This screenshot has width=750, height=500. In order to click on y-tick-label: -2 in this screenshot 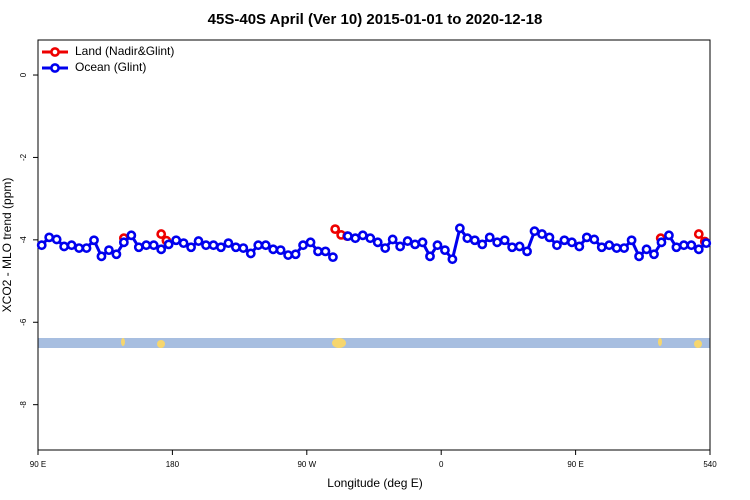, I will do `click(23, 157)`.